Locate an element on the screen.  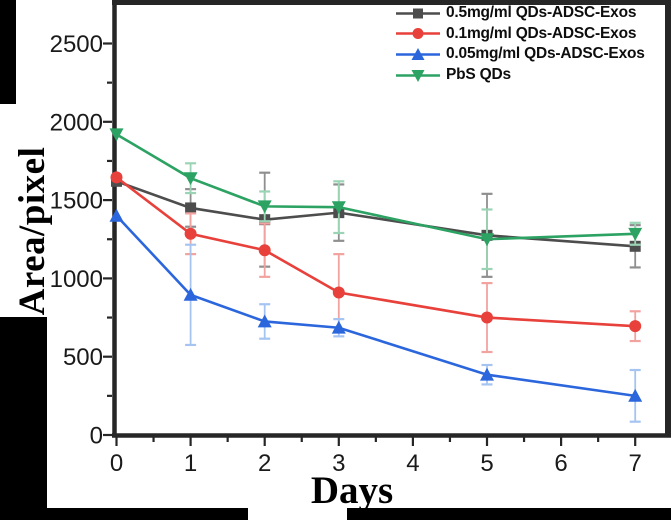
y-tick-label-2500: 2500 is located at coordinates (76, 44).